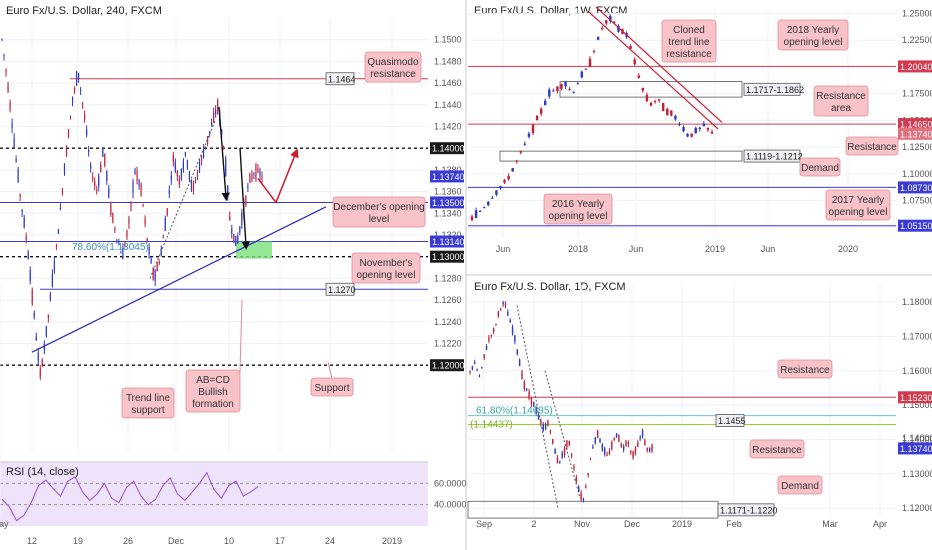 The width and height of the screenshot is (932, 550). Describe the element at coordinates (448, 322) in the screenshot. I see `h4-y-tick-label: 1.1240` at that location.